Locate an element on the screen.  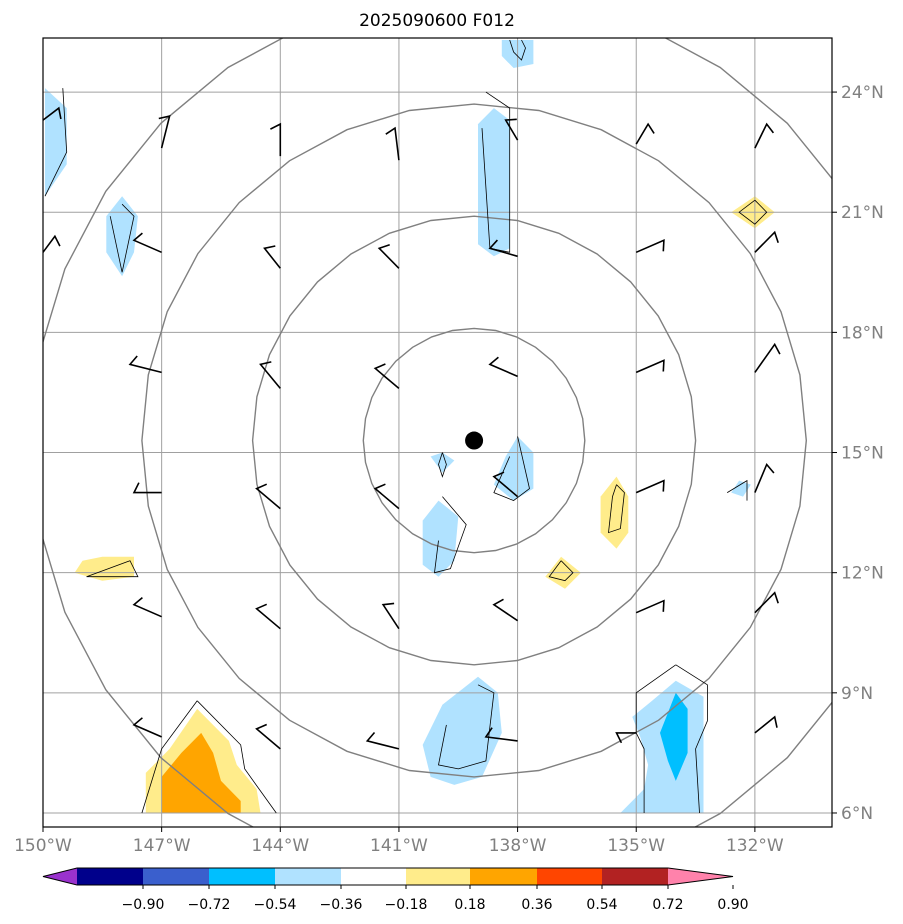
colorbar-extend-low is located at coordinates (60, 876).